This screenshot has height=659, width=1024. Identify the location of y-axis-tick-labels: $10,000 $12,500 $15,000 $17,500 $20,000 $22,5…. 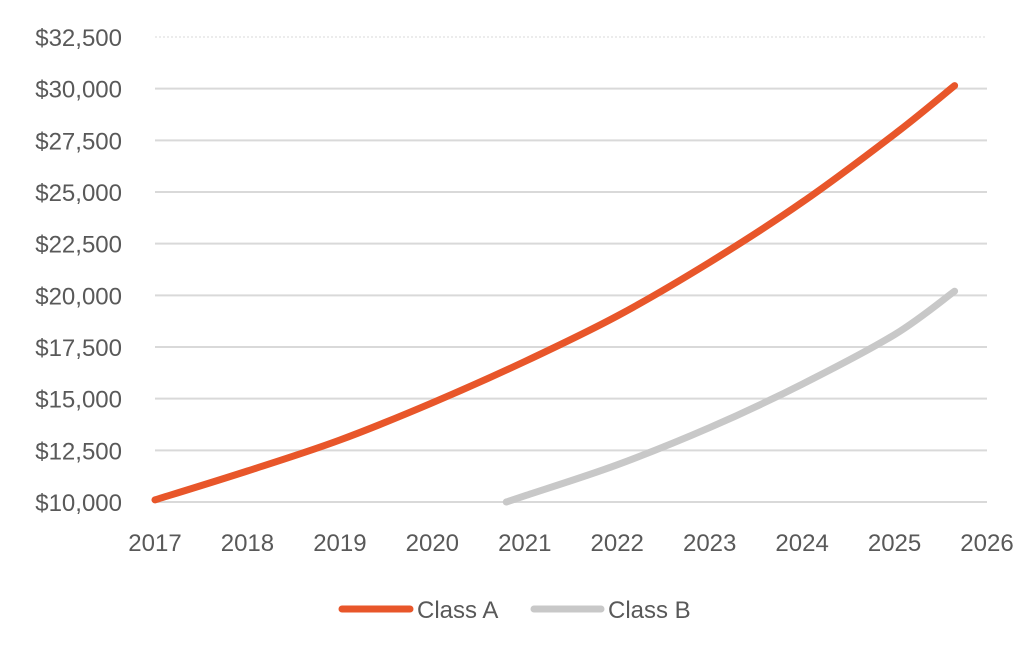
(78, 271).